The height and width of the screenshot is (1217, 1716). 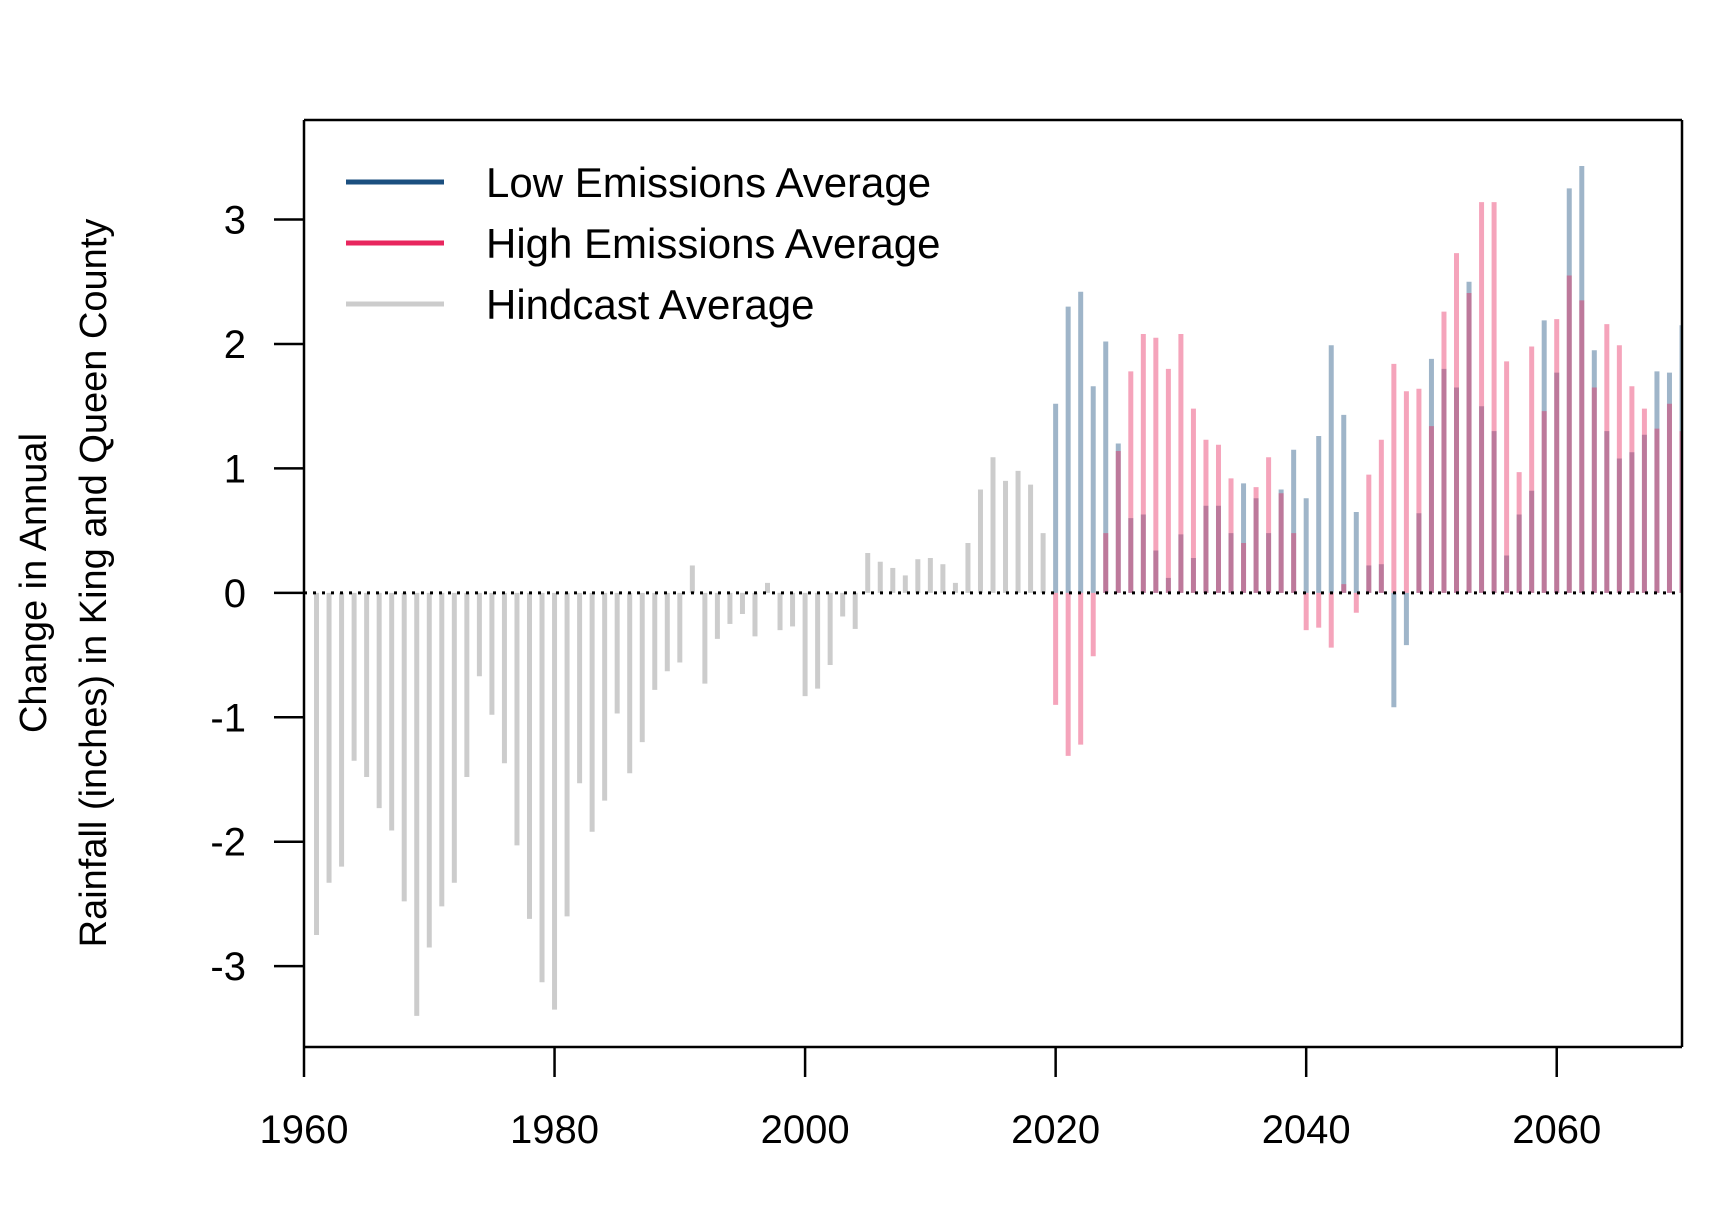 I want to click on y-tick-label-0: 0, so click(x=235, y=594).